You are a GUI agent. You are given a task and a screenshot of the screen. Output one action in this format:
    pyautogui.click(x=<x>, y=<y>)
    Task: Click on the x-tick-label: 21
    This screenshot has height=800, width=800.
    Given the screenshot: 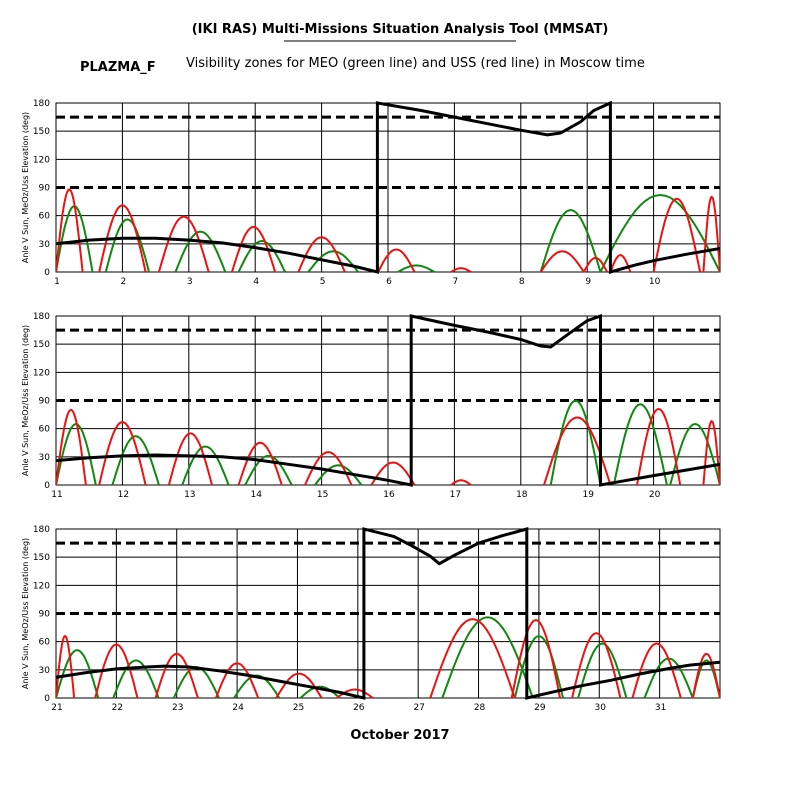 What is the action you would take?
    pyautogui.click(x=56, y=708)
    